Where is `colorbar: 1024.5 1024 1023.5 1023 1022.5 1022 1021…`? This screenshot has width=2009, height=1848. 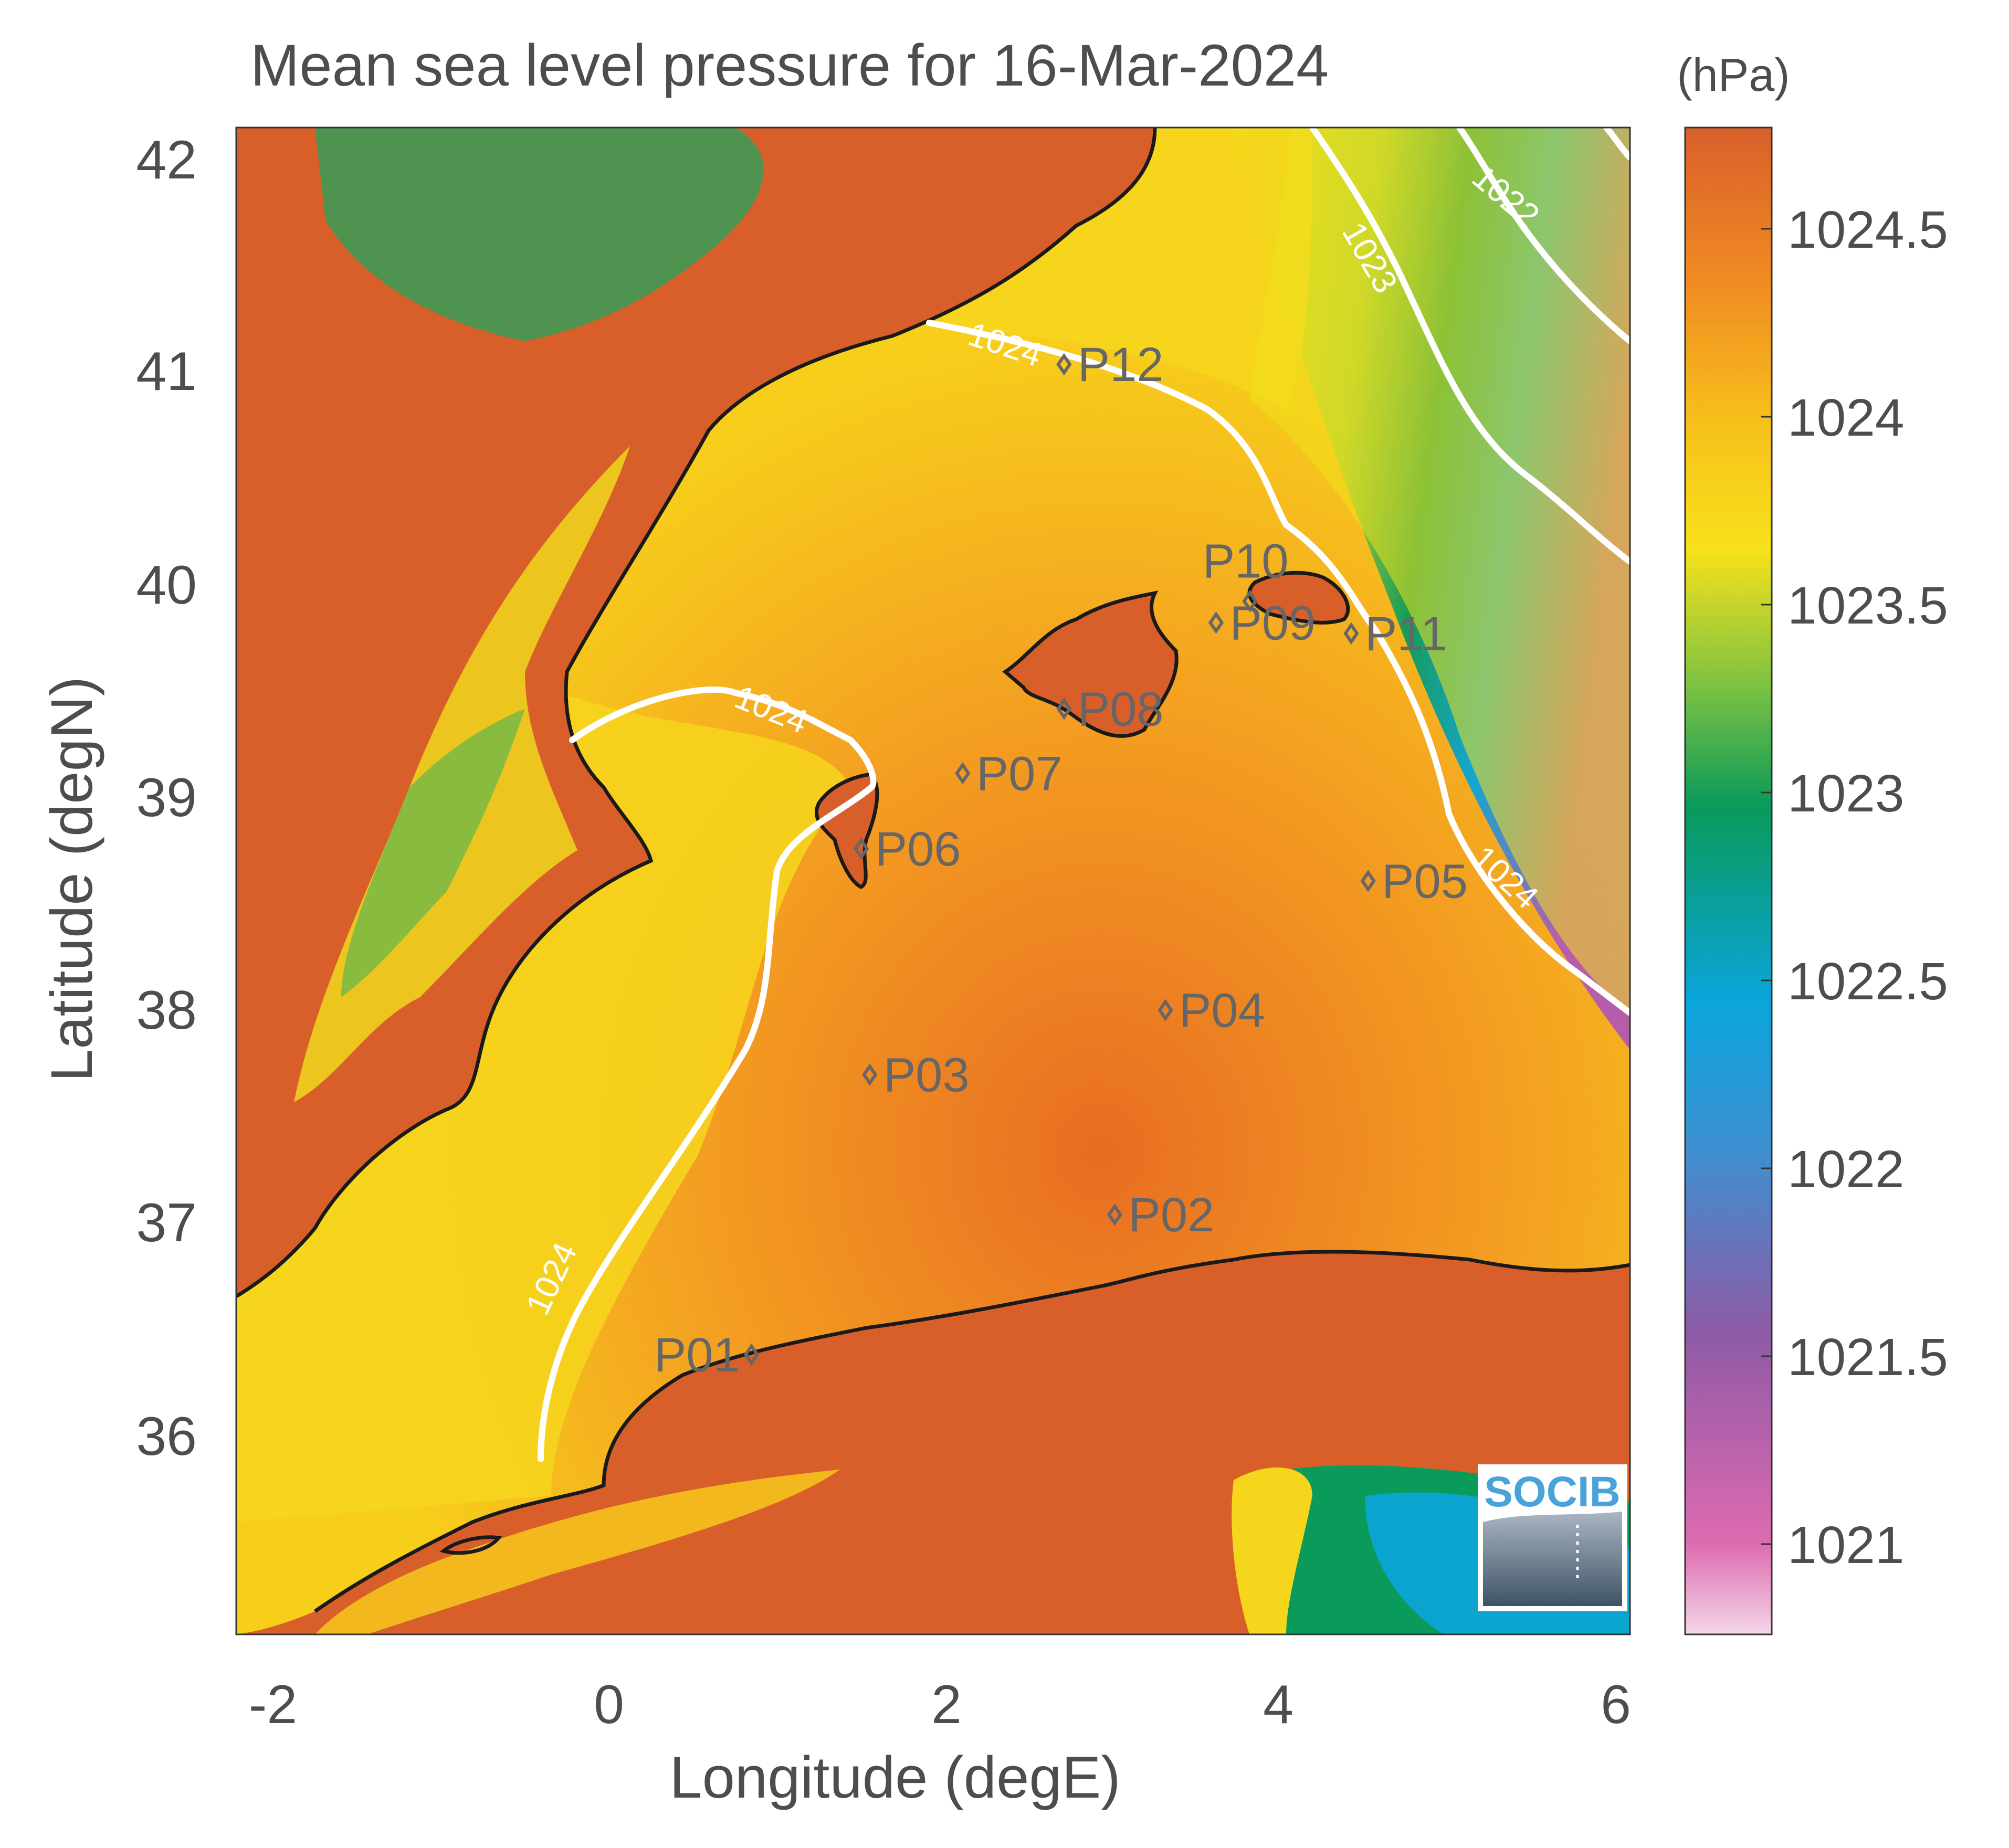
colorbar: 1024.5 1024 1023.5 1023 1022.5 1022 1021… is located at coordinates (1816, 881).